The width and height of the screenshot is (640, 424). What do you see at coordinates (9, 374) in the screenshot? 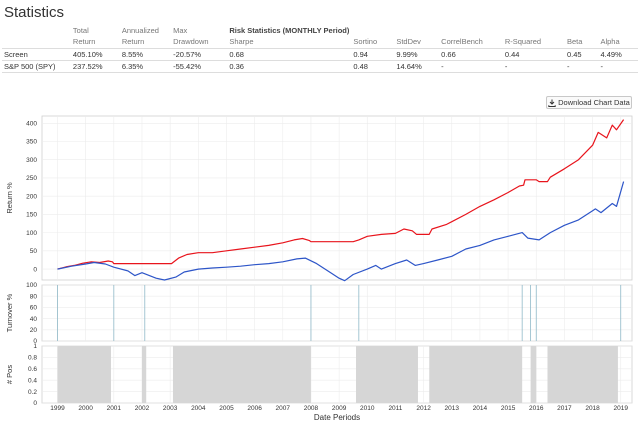
I see `pos-panel-ylabel: # Pos` at bounding box center [9, 374].